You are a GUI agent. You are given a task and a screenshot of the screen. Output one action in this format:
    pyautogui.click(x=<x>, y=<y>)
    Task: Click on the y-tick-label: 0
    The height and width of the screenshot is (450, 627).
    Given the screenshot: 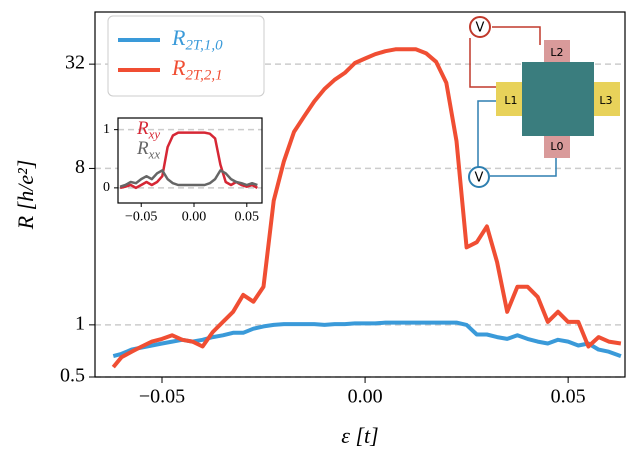 What is the action you would take?
    pyautogui.click(x=106, y=187)
    